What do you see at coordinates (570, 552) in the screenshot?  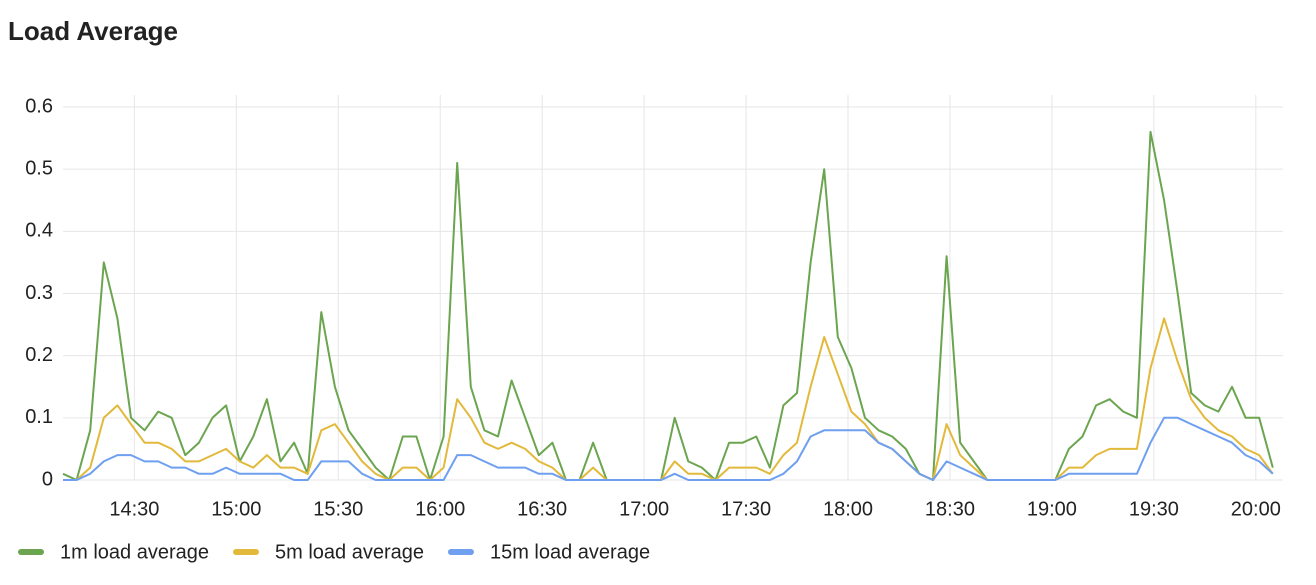 I see `legend-label: 15m load average` at bounding box center [570, 552].